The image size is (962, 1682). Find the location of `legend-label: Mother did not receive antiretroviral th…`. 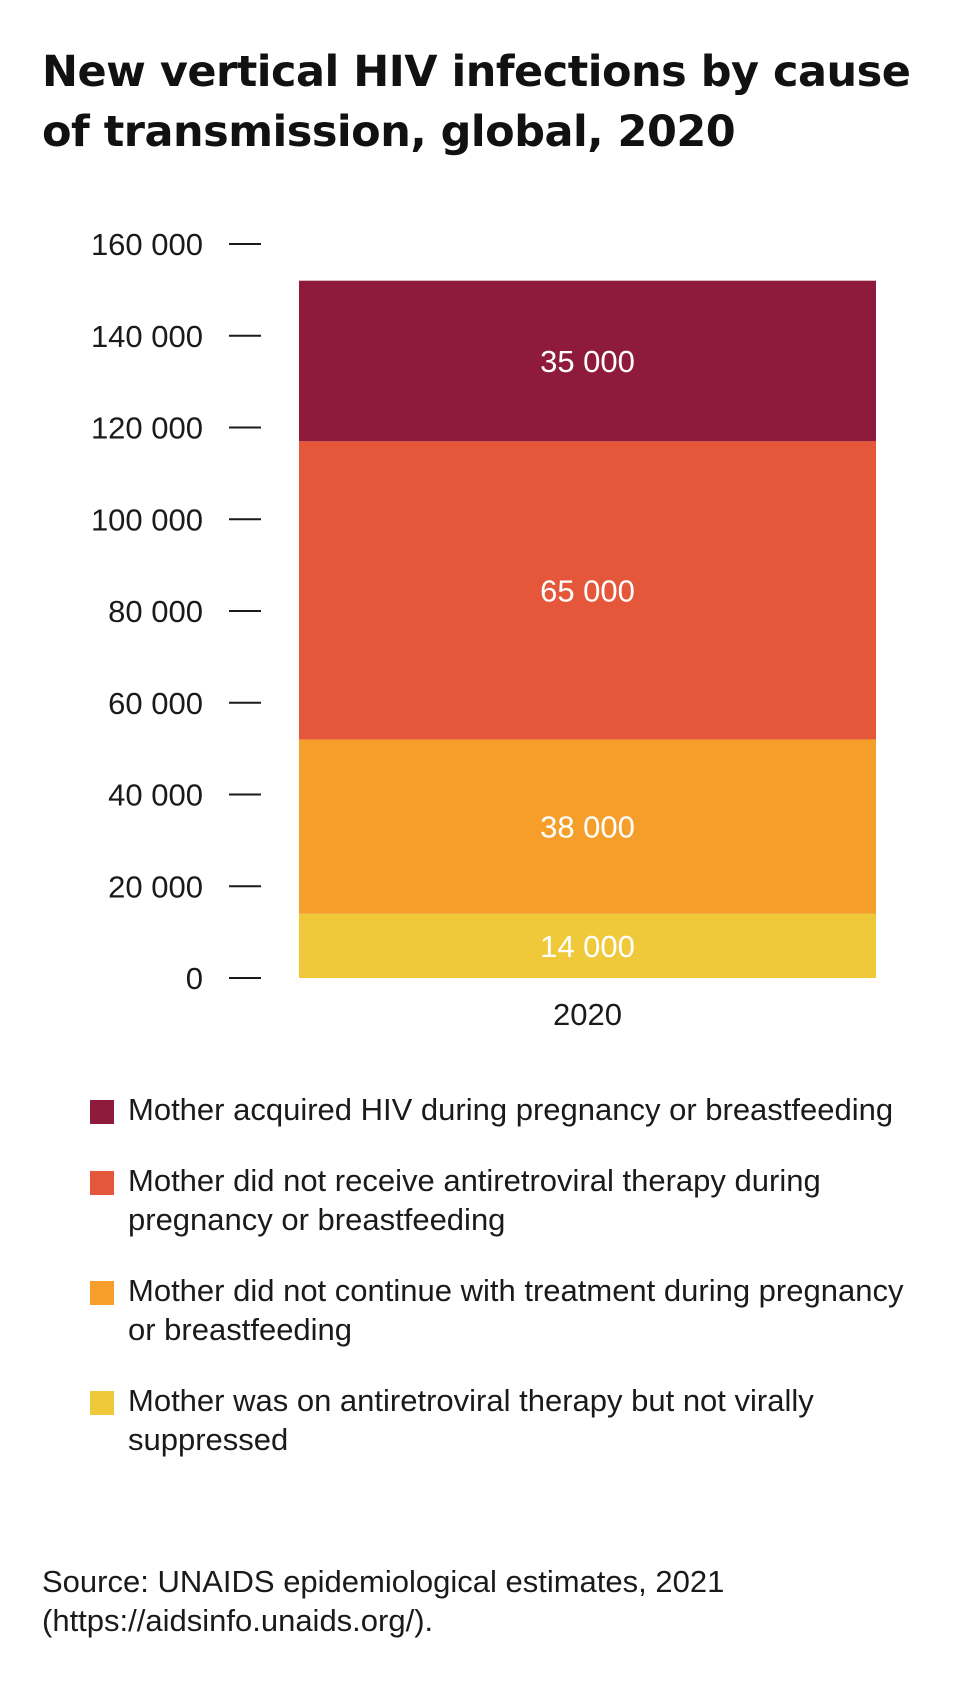

legend-label: Mother did not receive antiretroviral th… is located at coordinates (474, 1200).